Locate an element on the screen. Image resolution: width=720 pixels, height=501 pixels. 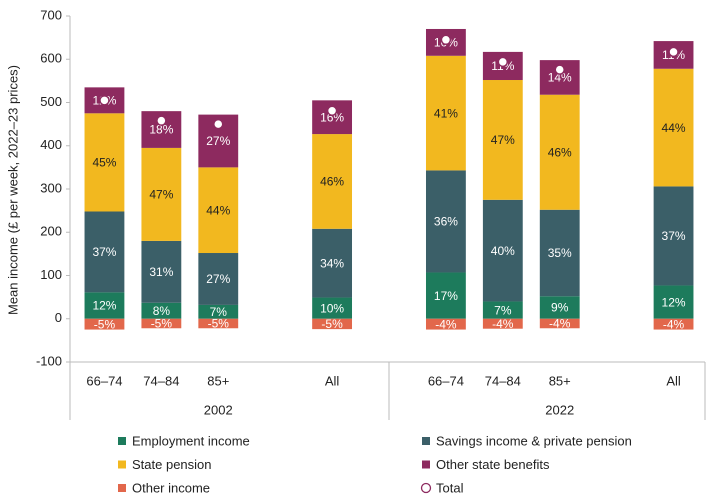
group-label: 2002 is located at coordinates (218, 409).